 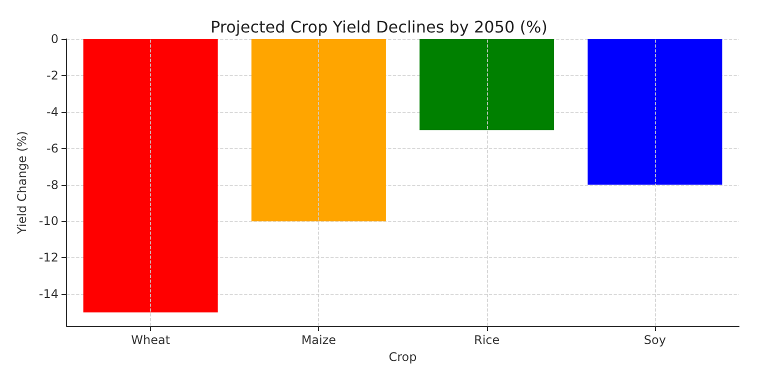 I want to click on y-tick-label: -14, so click(x=48, y=294).